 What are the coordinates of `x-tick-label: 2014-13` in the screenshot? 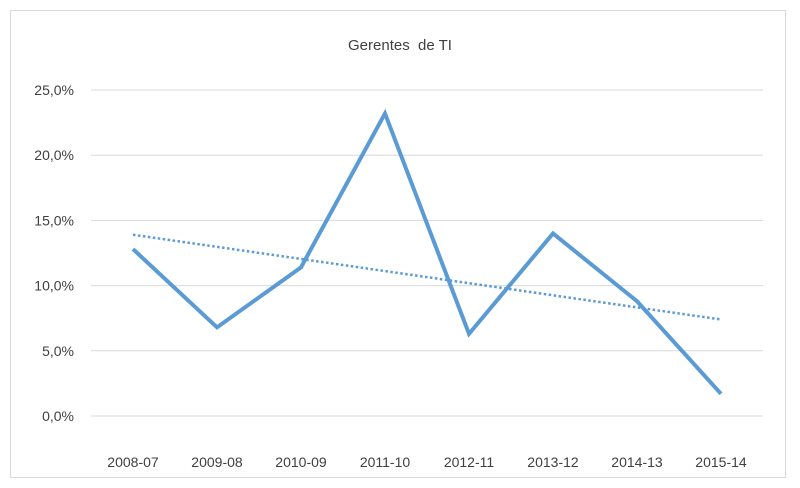 It's located at (637, 462).